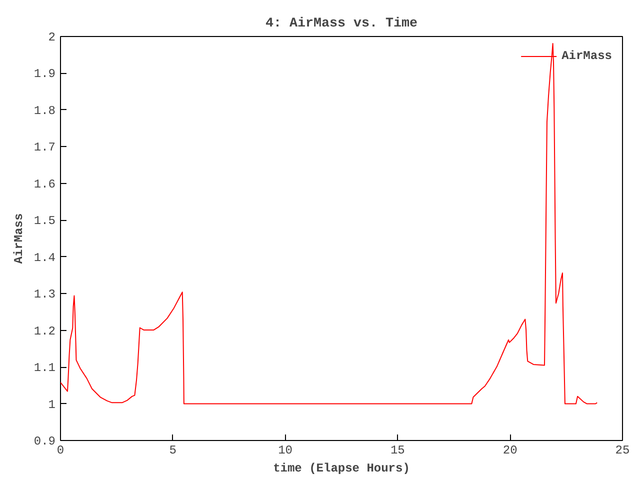 This screenshot has width=640, height=480. I want to click on y-tick-label: 1, so click(52, 405).